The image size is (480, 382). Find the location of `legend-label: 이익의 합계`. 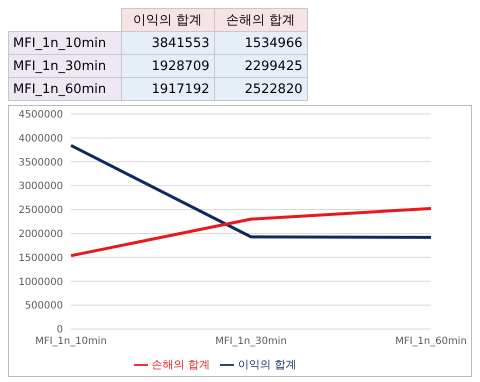

legend-label: 이익의 합계 is located at coordinates (267, 364).